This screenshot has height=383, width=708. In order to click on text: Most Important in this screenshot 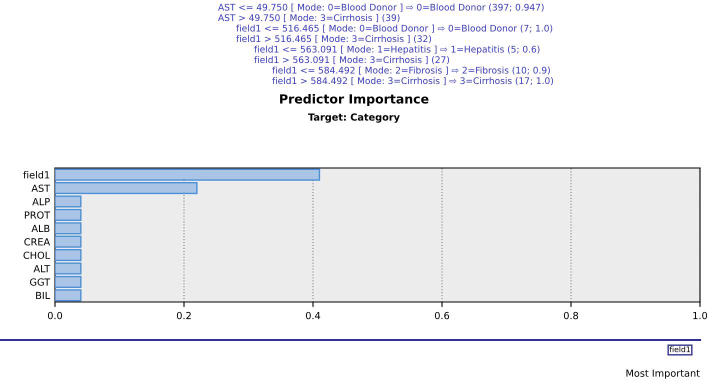, I will do `click(663, 374)`.